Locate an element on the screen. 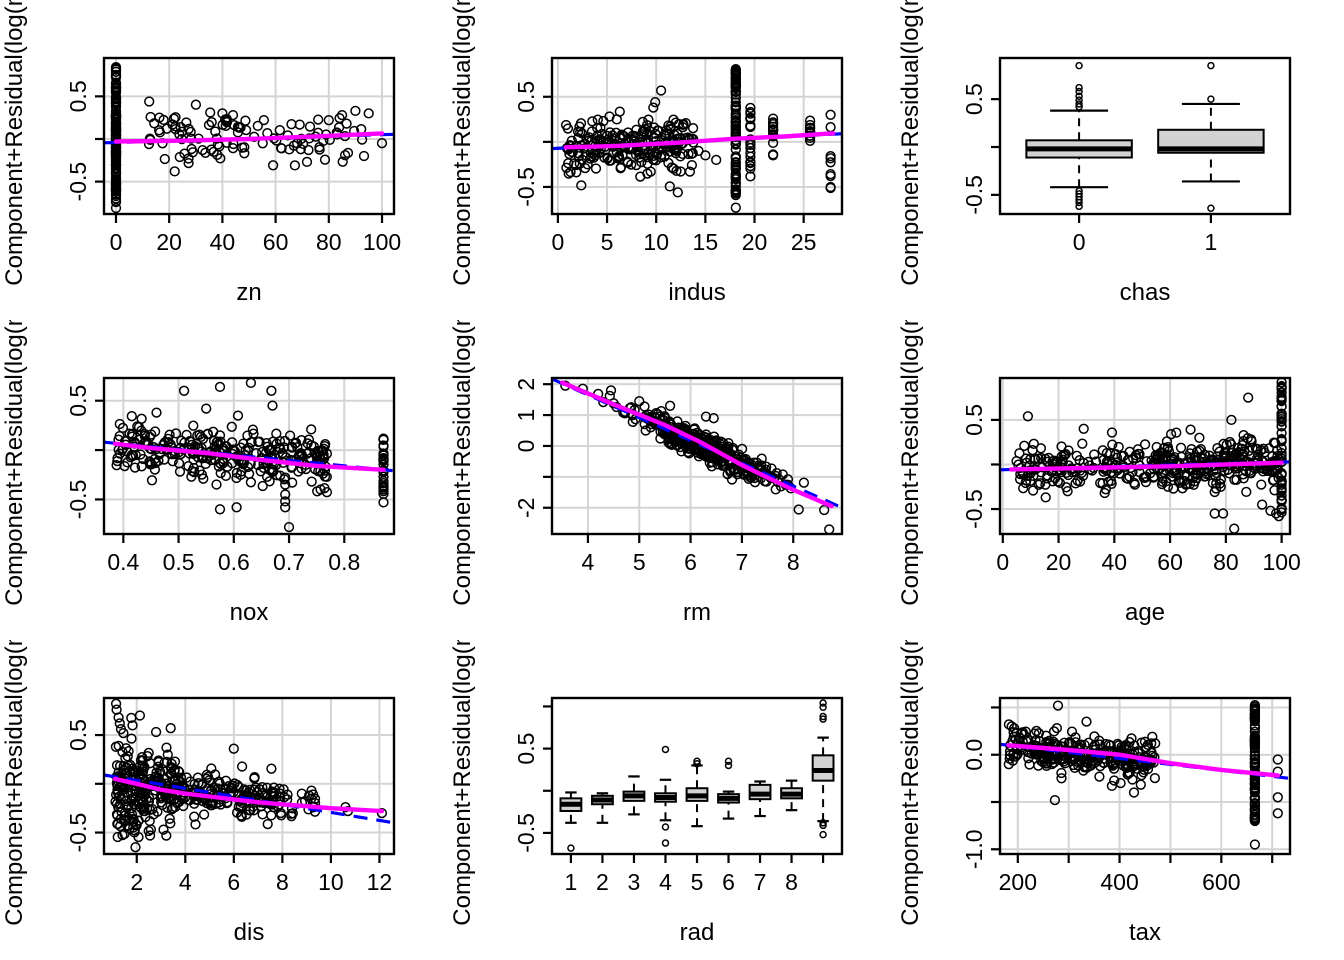 Image resolution: width=1344 pixels, height=960 pixels. y-axis: 2 1 0 -2 is located at coordinates (532, 448).